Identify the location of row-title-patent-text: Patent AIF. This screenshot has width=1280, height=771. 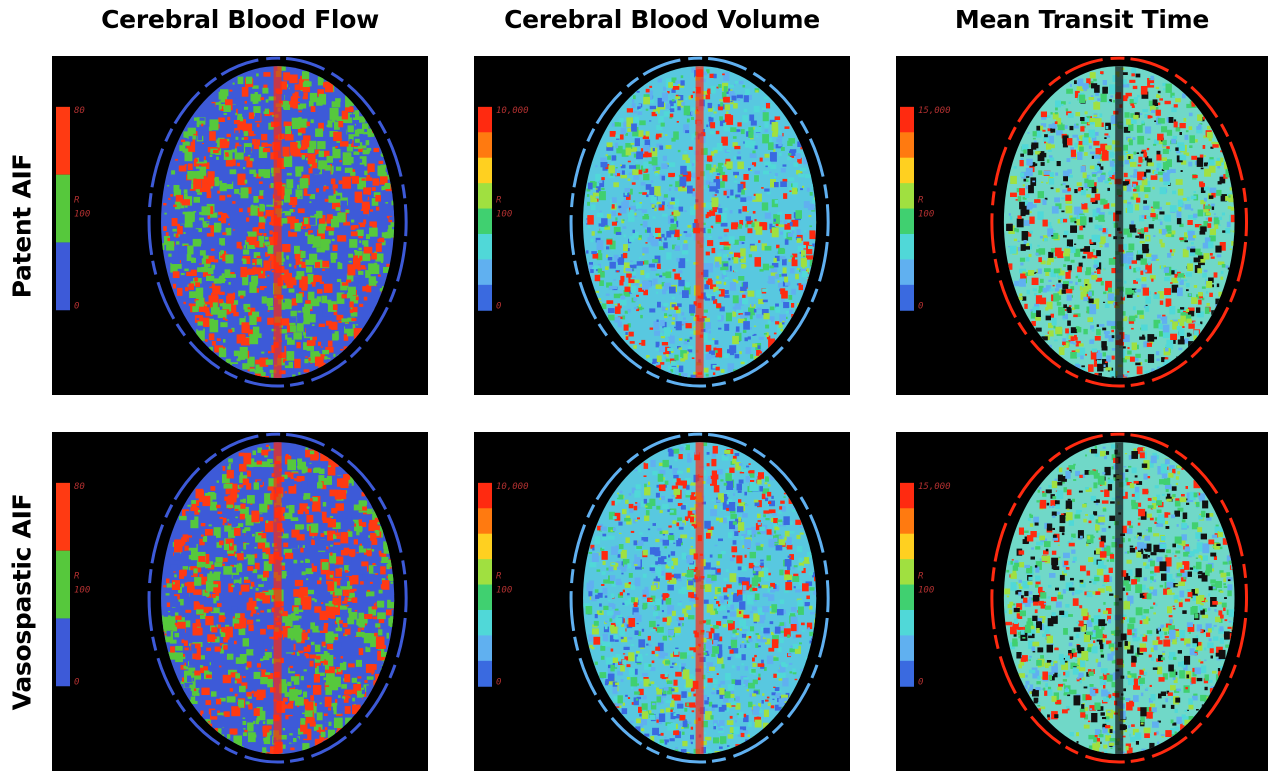
(22, 225).